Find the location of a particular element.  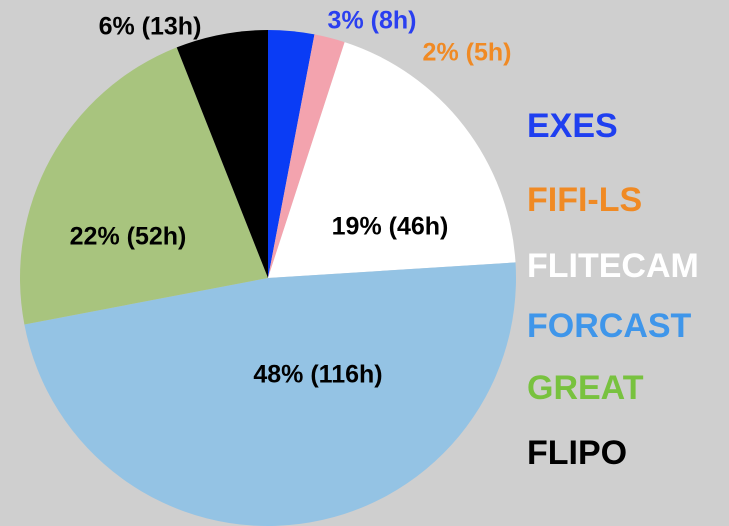

legend-label: FORCAST is located at coordinates (609, 326).